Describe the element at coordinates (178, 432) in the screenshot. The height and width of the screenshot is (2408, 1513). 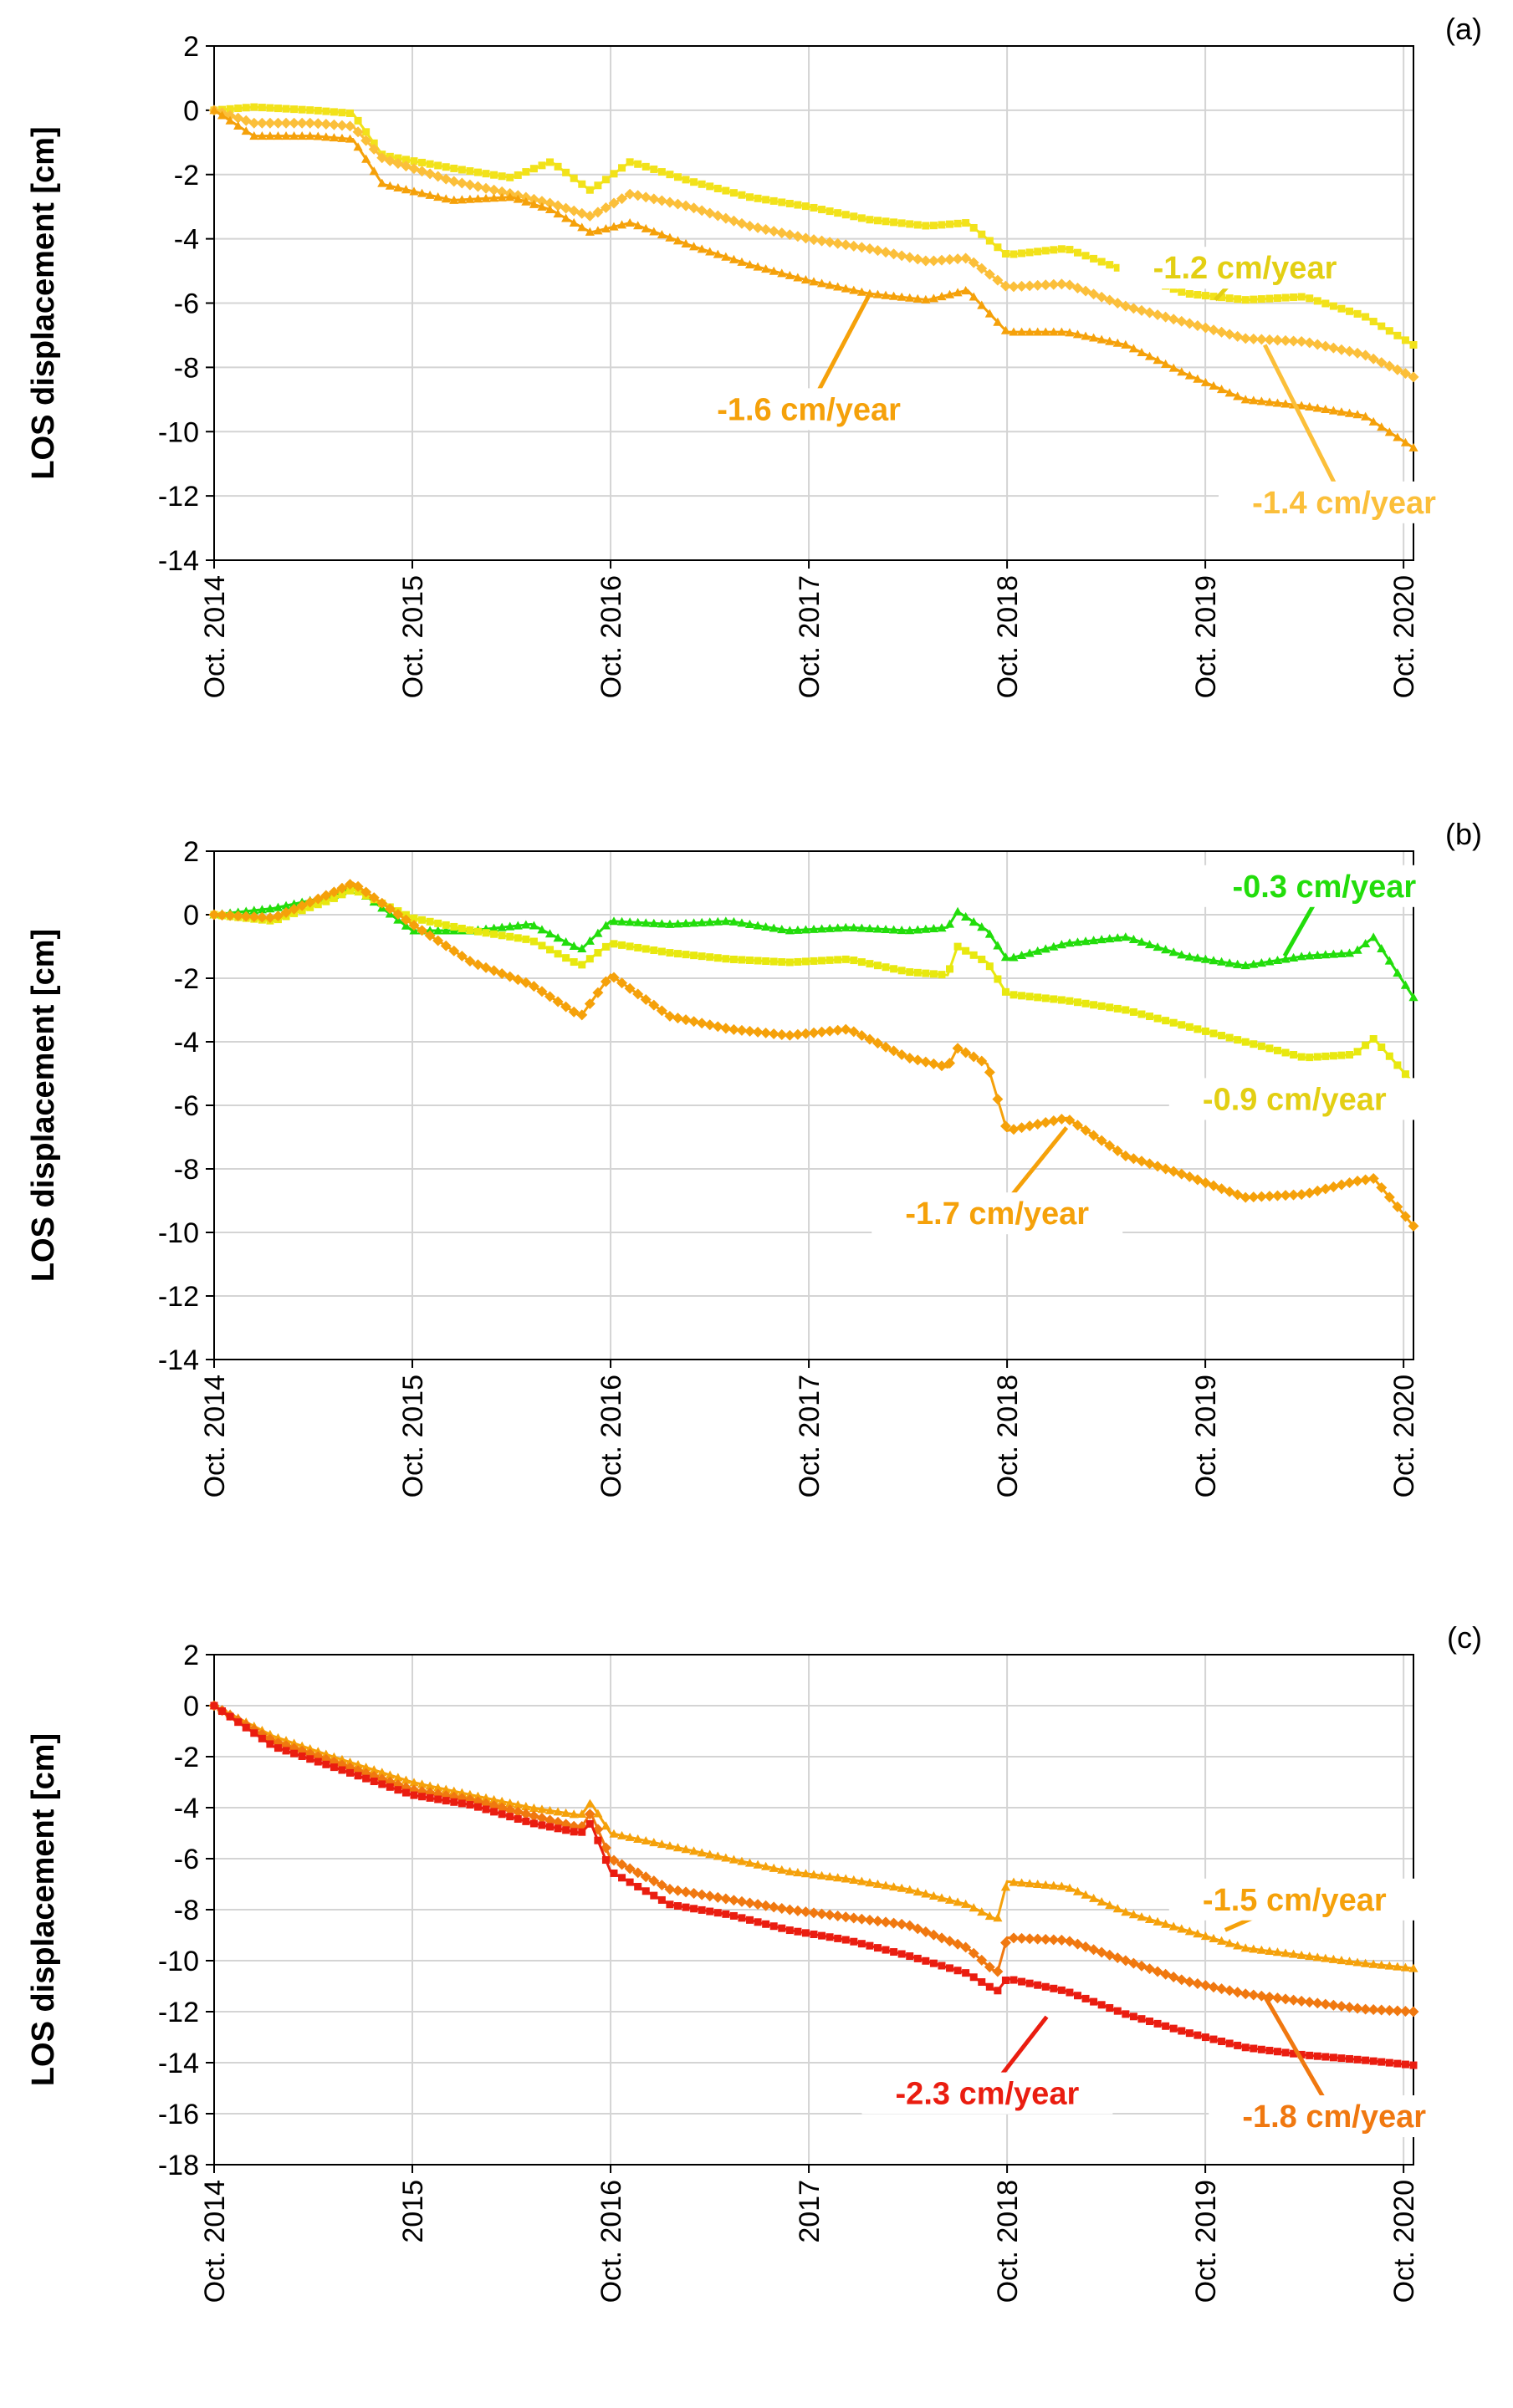
I see `y-tick-label: -10` at that location.